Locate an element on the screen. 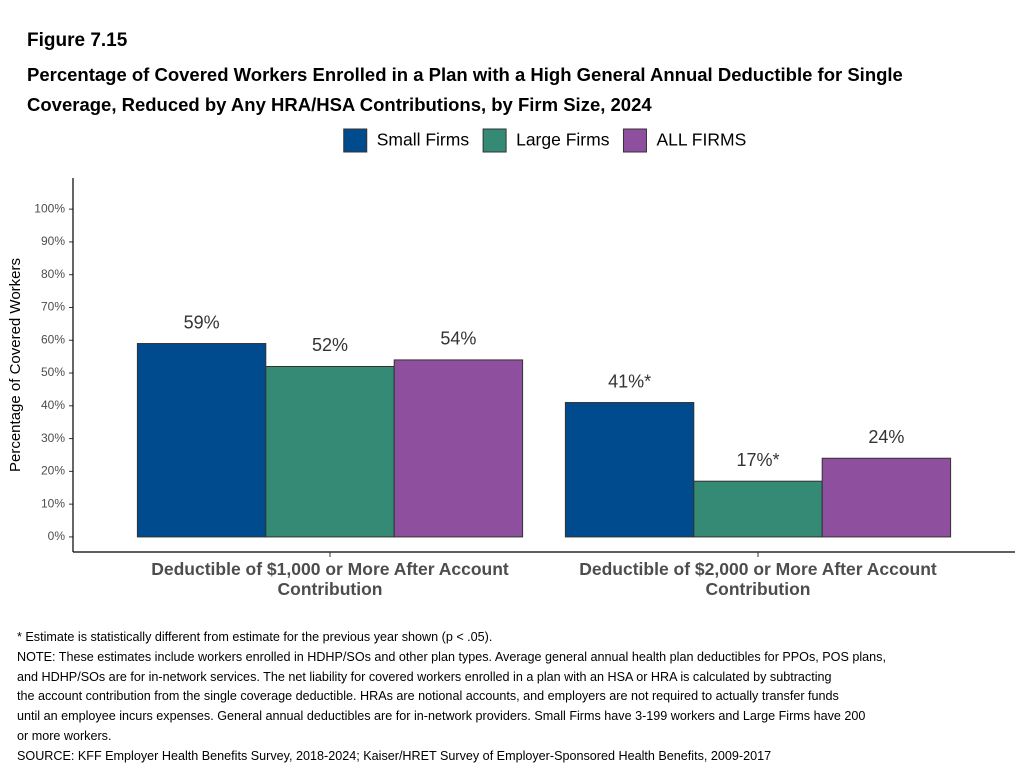  y-tick-label: 10% is located at coordinates (53, 503).